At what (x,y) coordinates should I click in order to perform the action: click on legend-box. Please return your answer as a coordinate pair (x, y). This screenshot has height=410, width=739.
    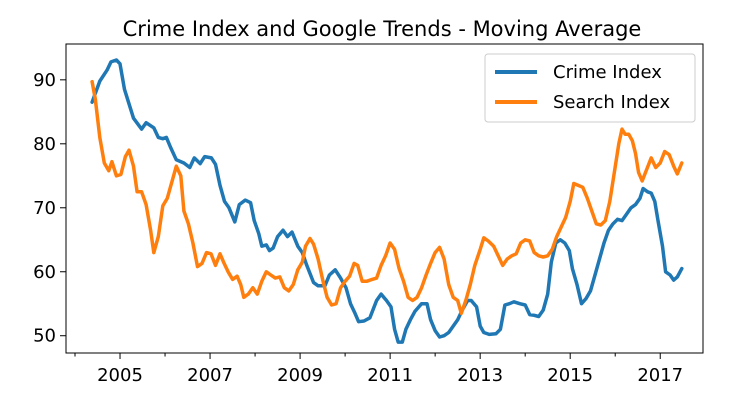
    Looking at the image, I should click on (590, 88).